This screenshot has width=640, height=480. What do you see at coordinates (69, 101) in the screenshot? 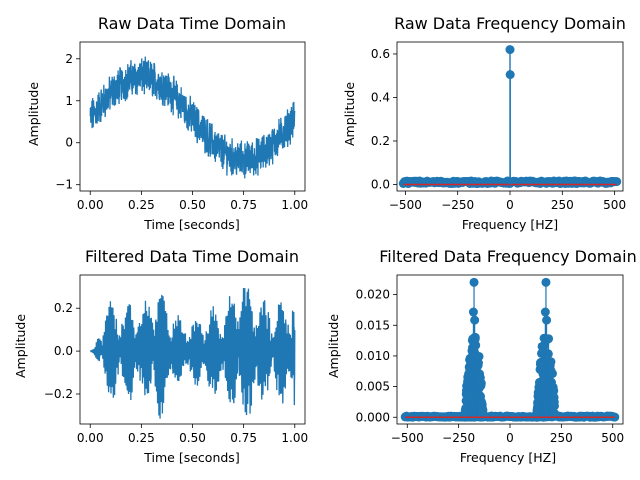
I see `y-tick-label: 1` at bounding box center [69, 101].